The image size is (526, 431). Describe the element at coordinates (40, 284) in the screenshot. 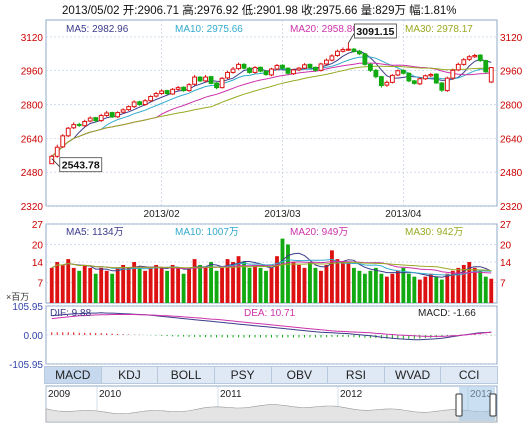

I see `volume-ytick-left: 7` at that location.